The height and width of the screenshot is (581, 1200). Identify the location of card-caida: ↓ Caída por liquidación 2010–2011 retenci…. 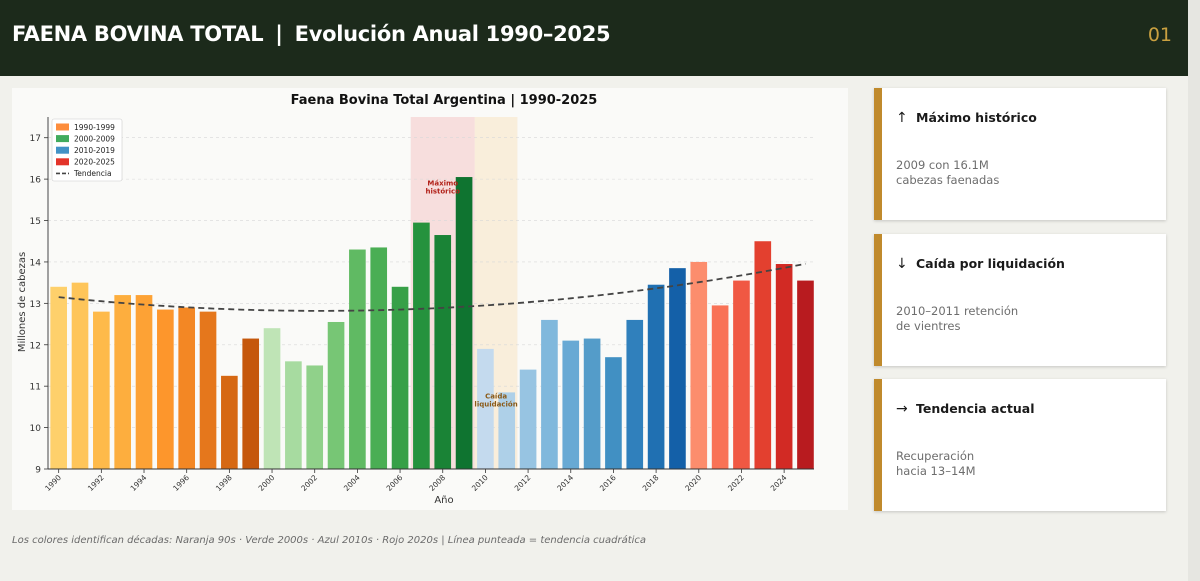
(1020, 300).